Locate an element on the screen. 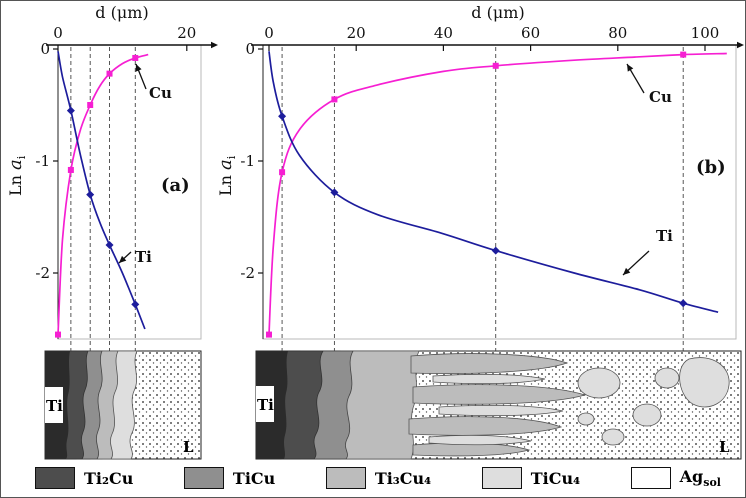  x-tick-label: 40 is located at coordinates (443, 33).